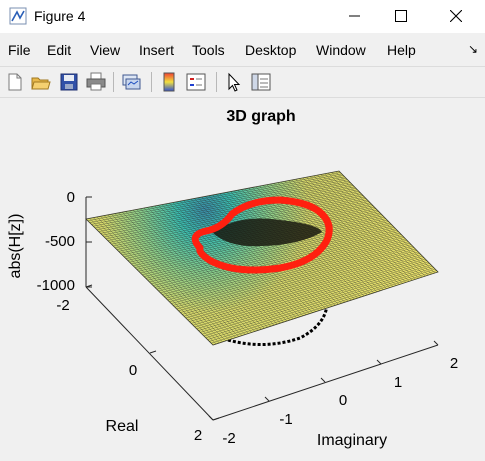 The image size is (485, 461). I want to click on unit-circle-line, so click(262, 235).